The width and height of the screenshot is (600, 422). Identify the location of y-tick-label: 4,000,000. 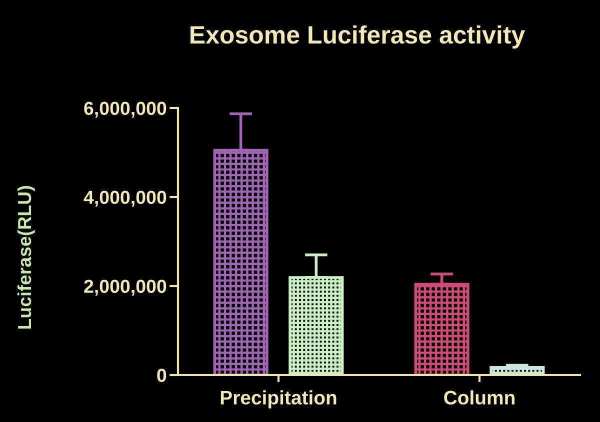
(125, 198).